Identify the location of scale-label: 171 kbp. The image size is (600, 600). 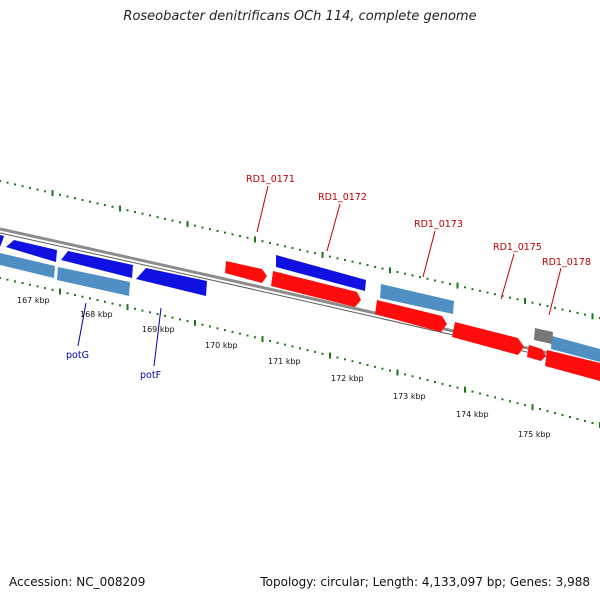
(284, 361).